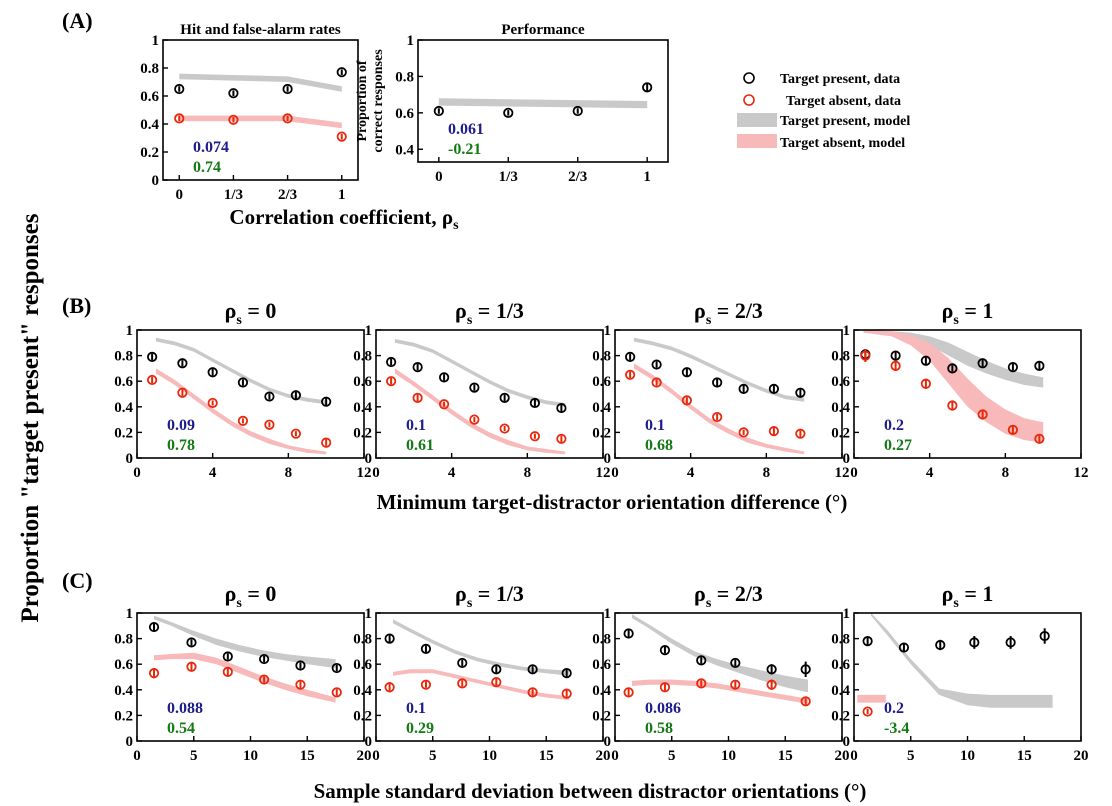  Describe the element at coordinates (433, 756) in the screenshot. I see `c2-xtick-label: 5` at that location.